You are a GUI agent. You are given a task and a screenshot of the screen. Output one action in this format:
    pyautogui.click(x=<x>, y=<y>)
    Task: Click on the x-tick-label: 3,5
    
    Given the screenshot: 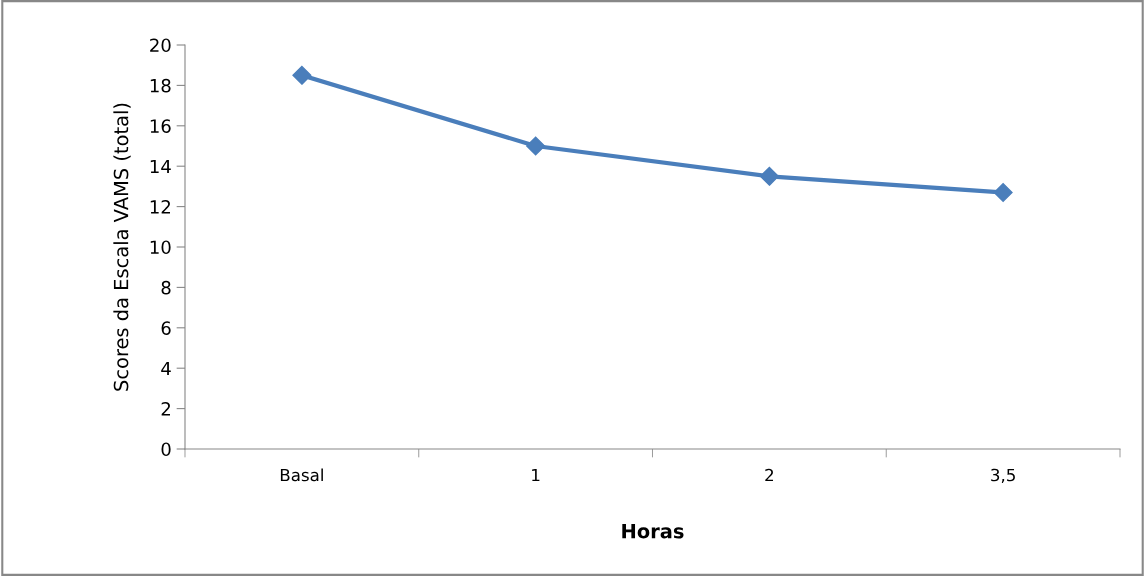 What is the action you would take?
    pyautogui.click(x=1003, y=476)
    